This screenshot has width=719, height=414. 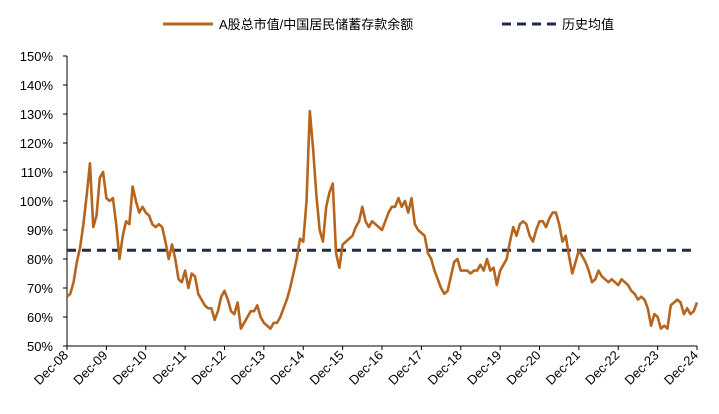 I want to click on x-tick-label: Dec-10, so click(x=130, y=368).